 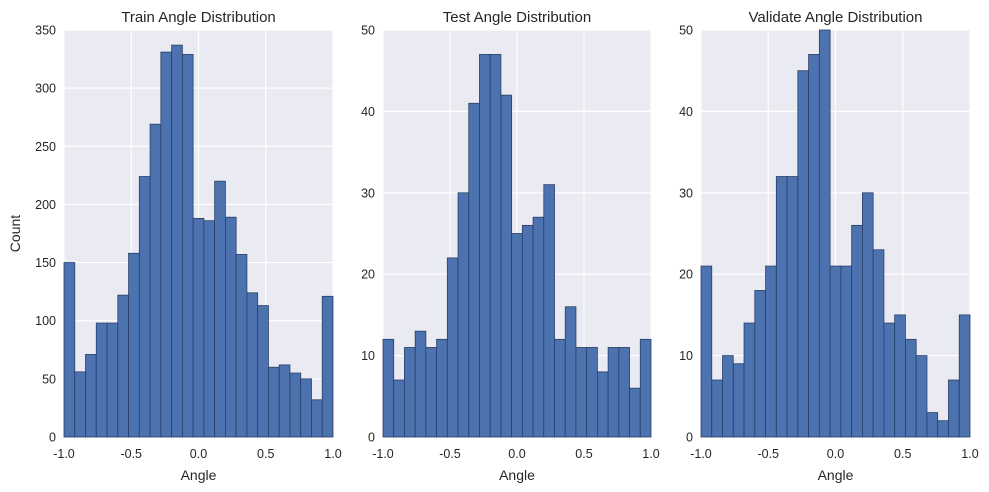 I want to click on validate-y-tick-label: 20, so click(x=686, y=275).